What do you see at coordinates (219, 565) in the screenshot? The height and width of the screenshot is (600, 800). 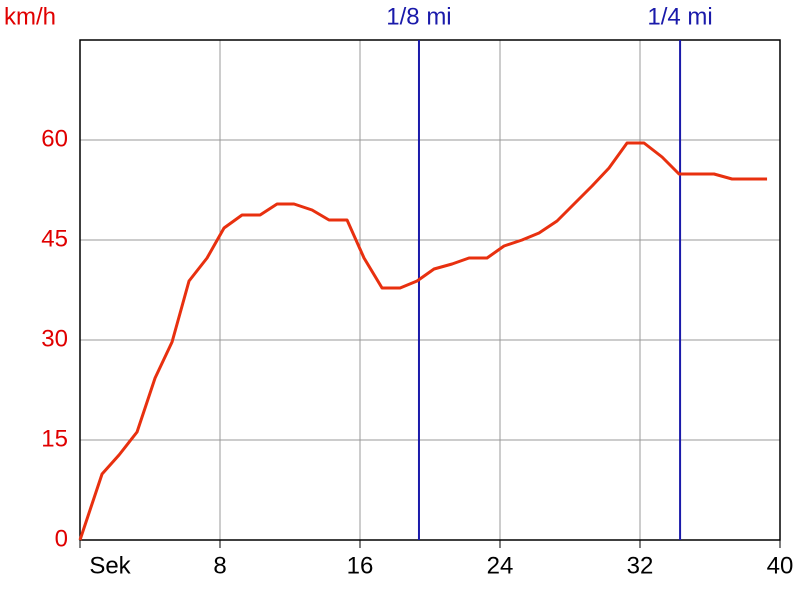 I see `x-tick-label: 8` at bounding box center [219, 565].